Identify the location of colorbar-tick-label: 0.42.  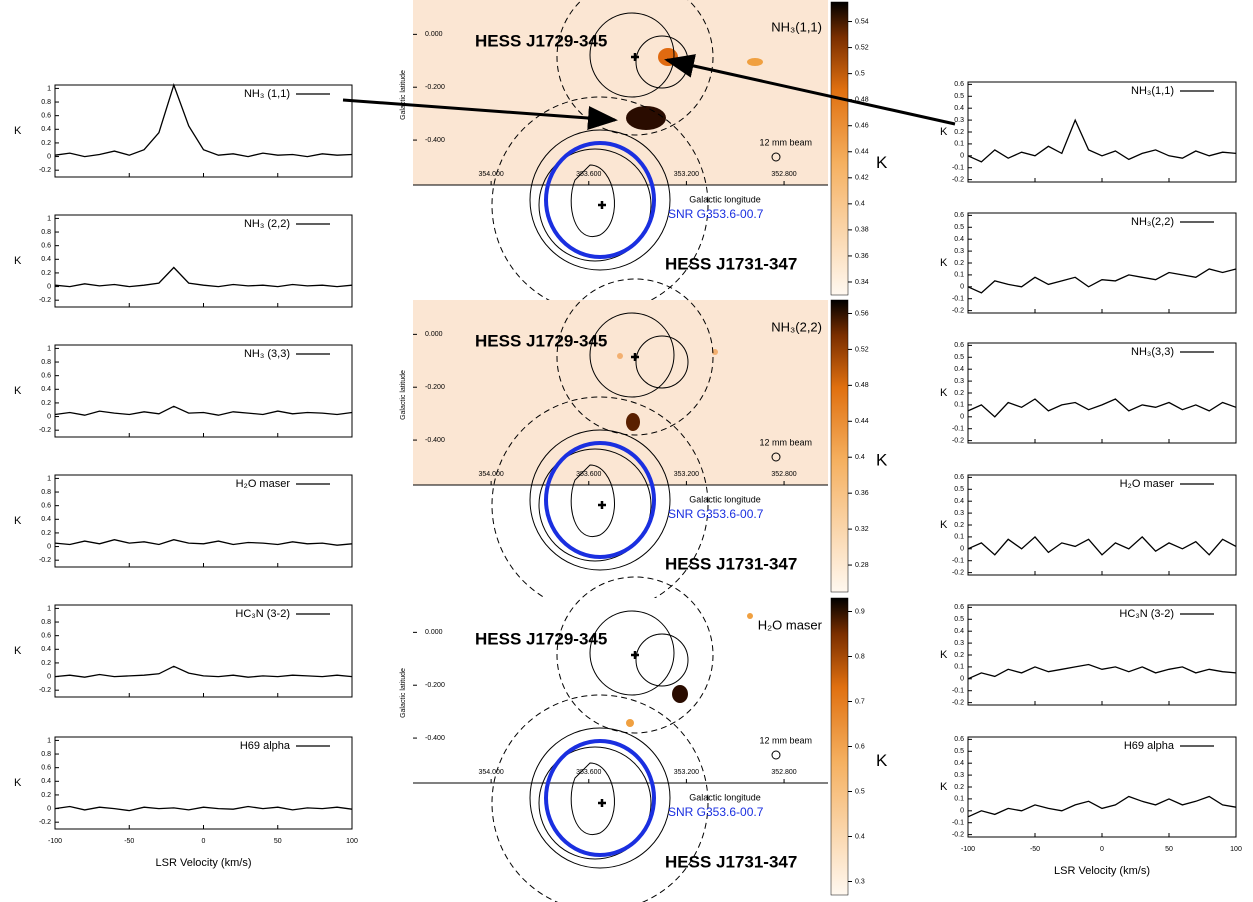
(862, 178).